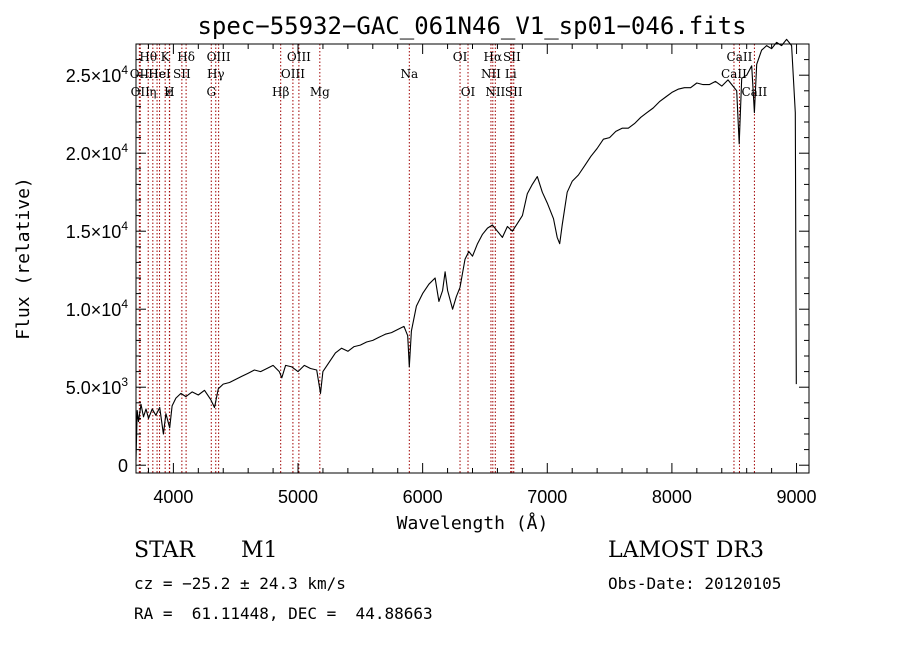  I want to click on line-label: Hα, so click(493, 57).